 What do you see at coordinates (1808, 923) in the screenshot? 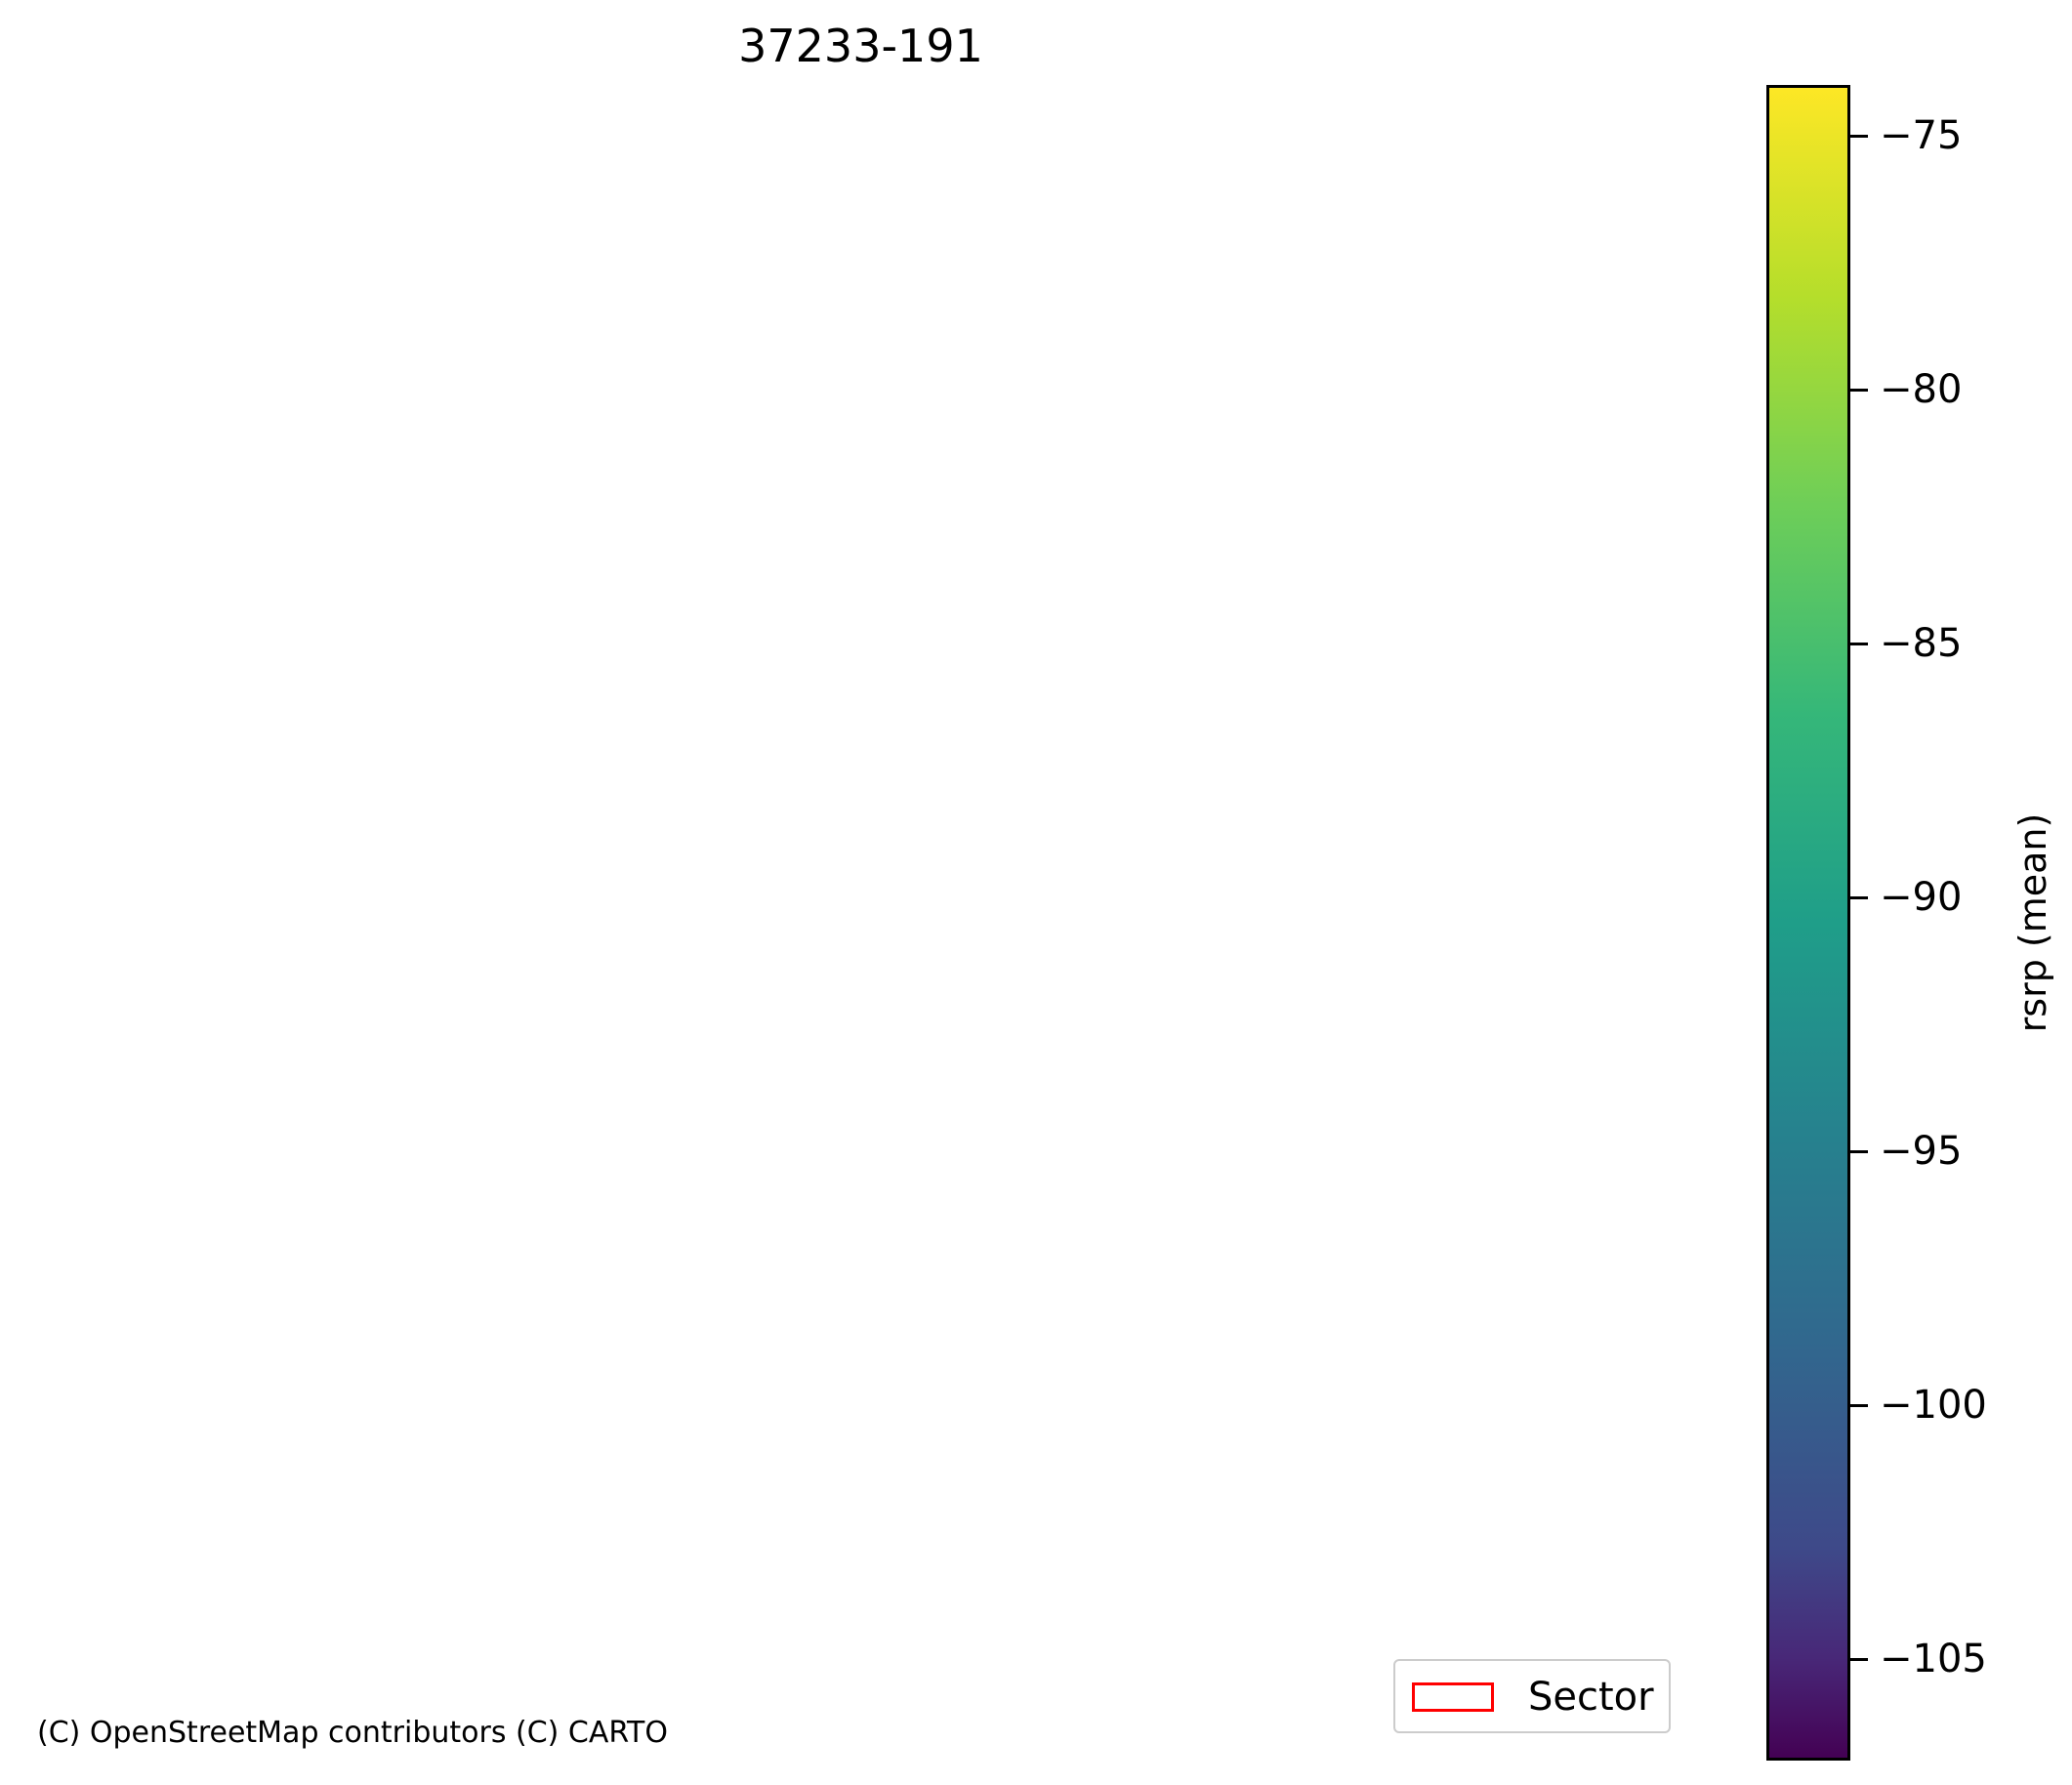
I see `colorbar` at bounding box center [1808, 923].